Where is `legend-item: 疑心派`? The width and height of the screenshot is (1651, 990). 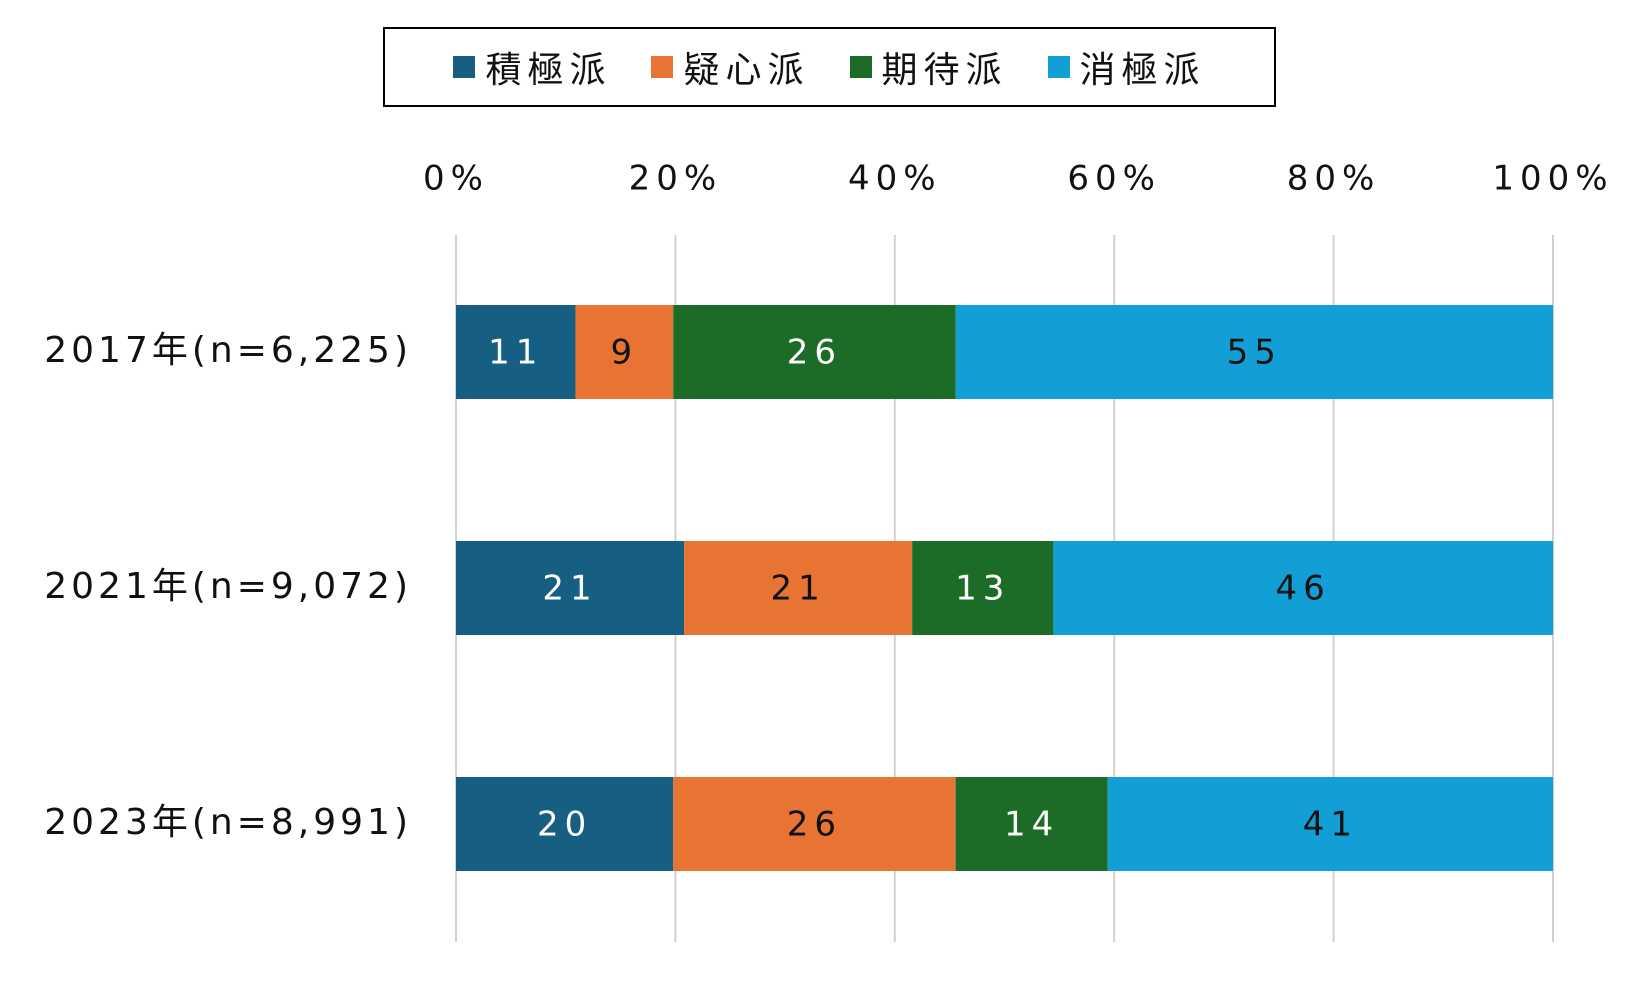 legend-item: 疑心派 is located at coordinates (730, 67).